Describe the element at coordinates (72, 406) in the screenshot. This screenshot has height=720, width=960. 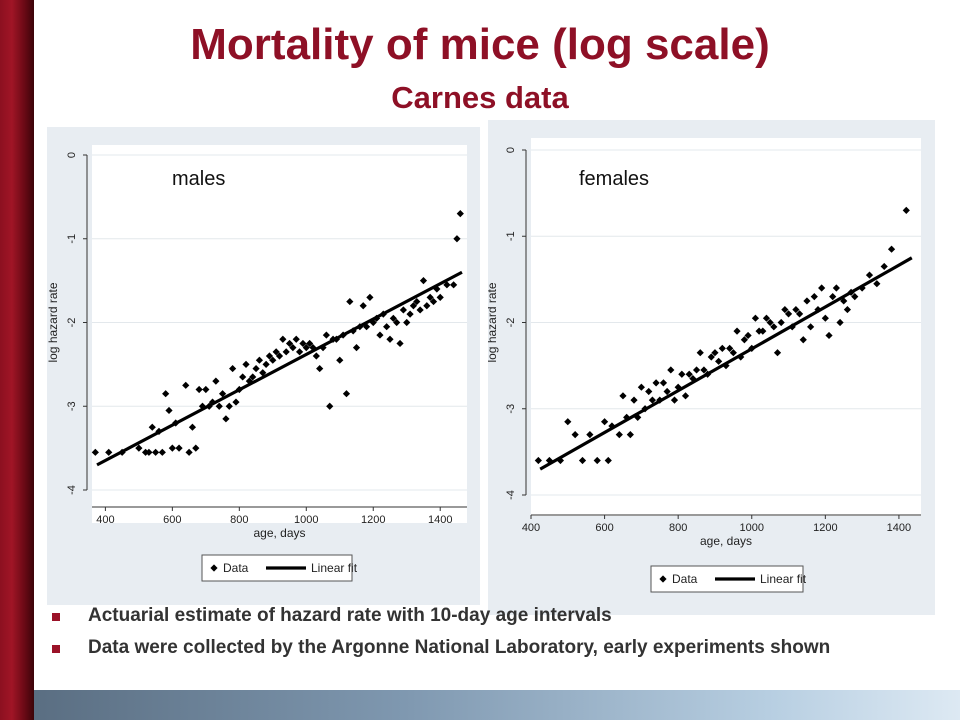
I see `y-tick-label: -3` at that location.